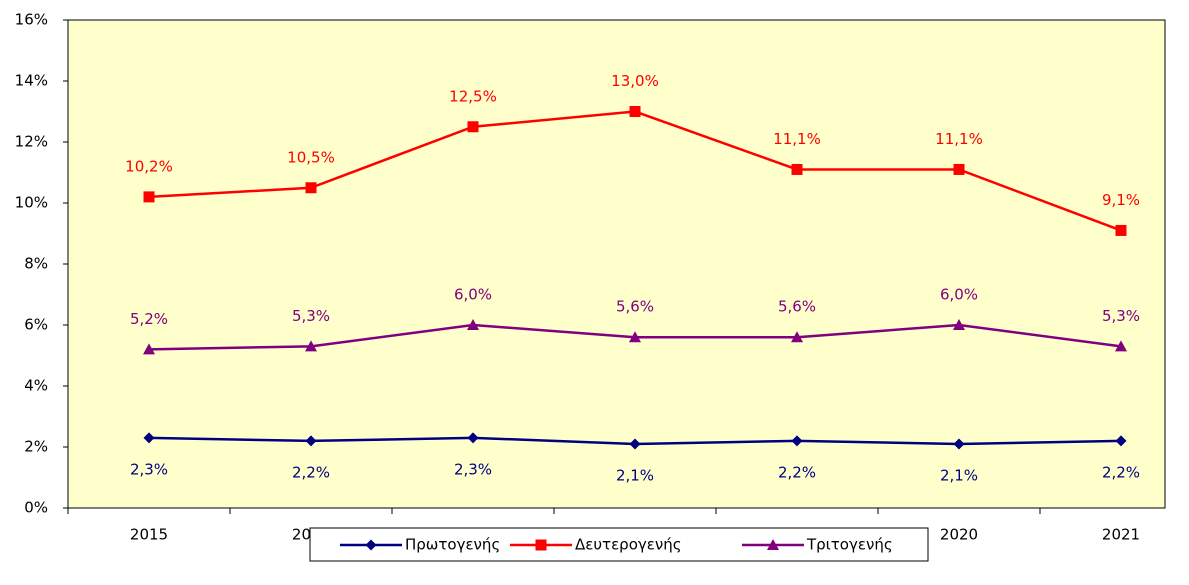 The width and height of the screenshot is (1189, 585). I want to click on x-tick-label: 2015, so click(149, 535).